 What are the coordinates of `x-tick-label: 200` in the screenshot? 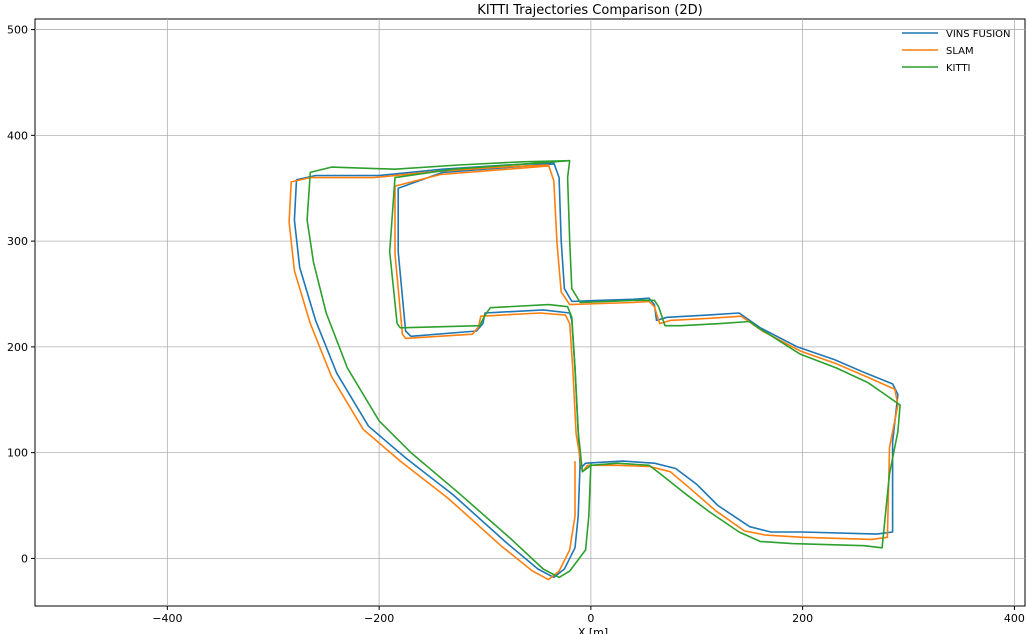 It's located at (802, 618).